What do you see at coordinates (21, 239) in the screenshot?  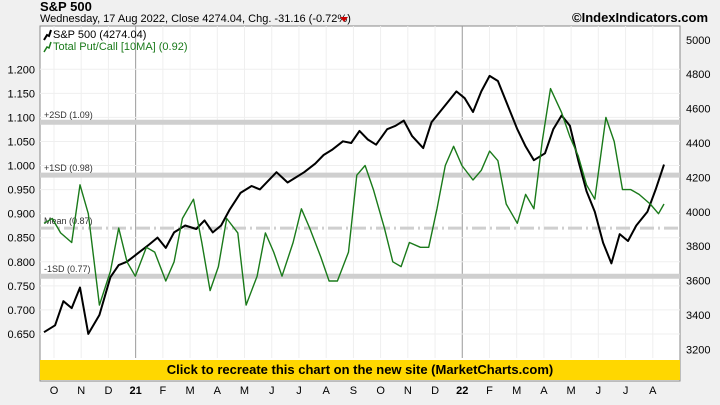 I see `left-tick-label: 0.850` at bounding box center [21, 239].